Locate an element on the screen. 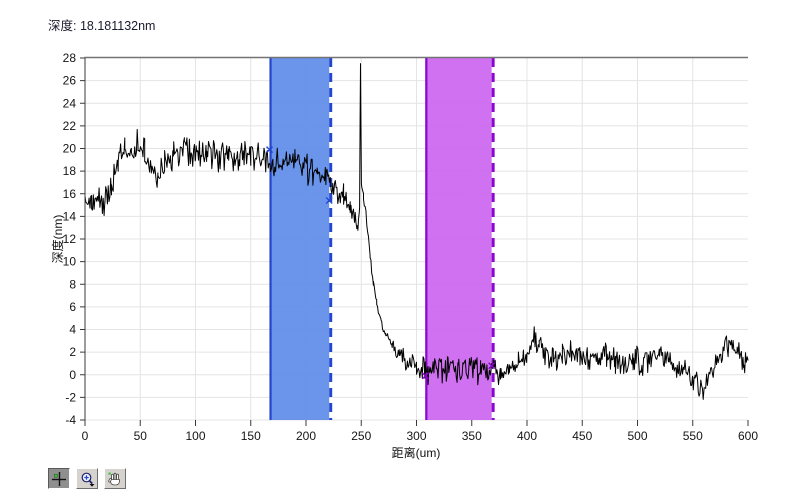 Image resolution: width=790 pixels, height=502 pixels. y-tick-label: 28 is located at coordinates (70, 58).